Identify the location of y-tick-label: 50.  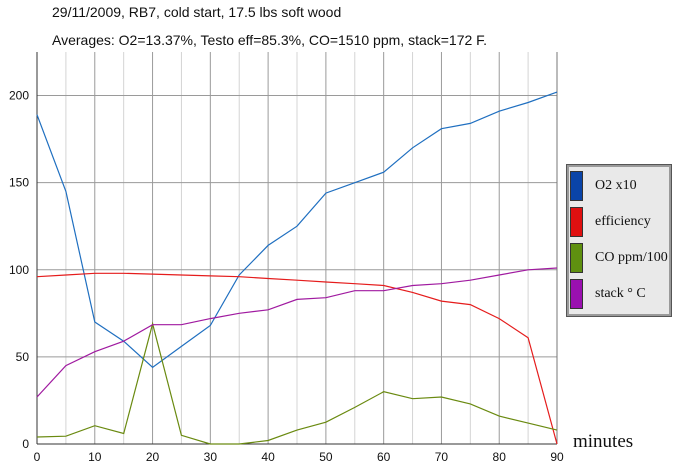
(23, 357).